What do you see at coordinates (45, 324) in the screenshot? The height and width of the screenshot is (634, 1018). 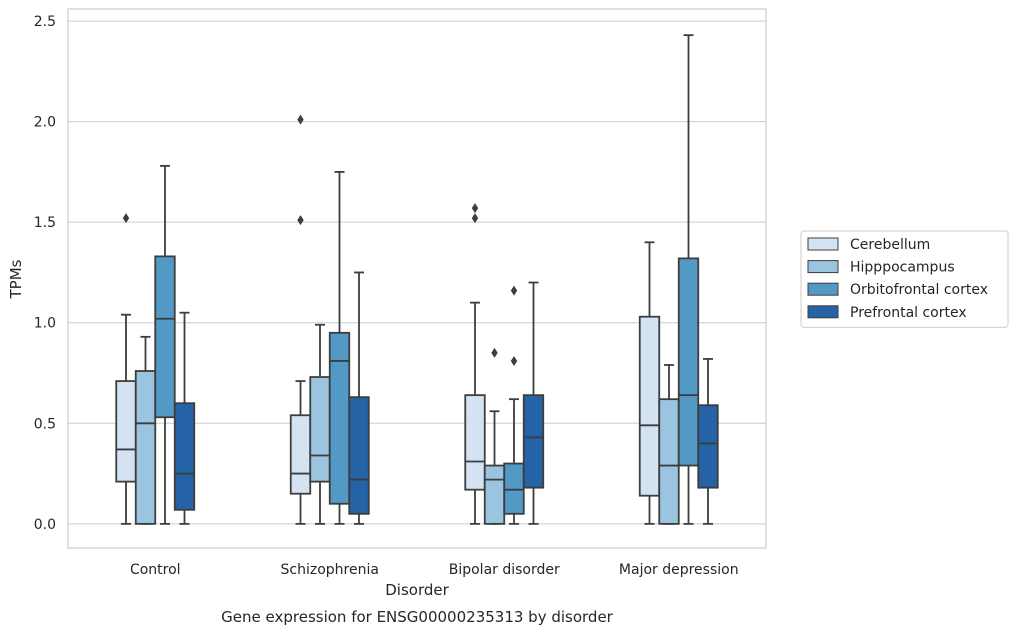 I see `y-tick-label: 1.0` at bounding box center [45, 324].